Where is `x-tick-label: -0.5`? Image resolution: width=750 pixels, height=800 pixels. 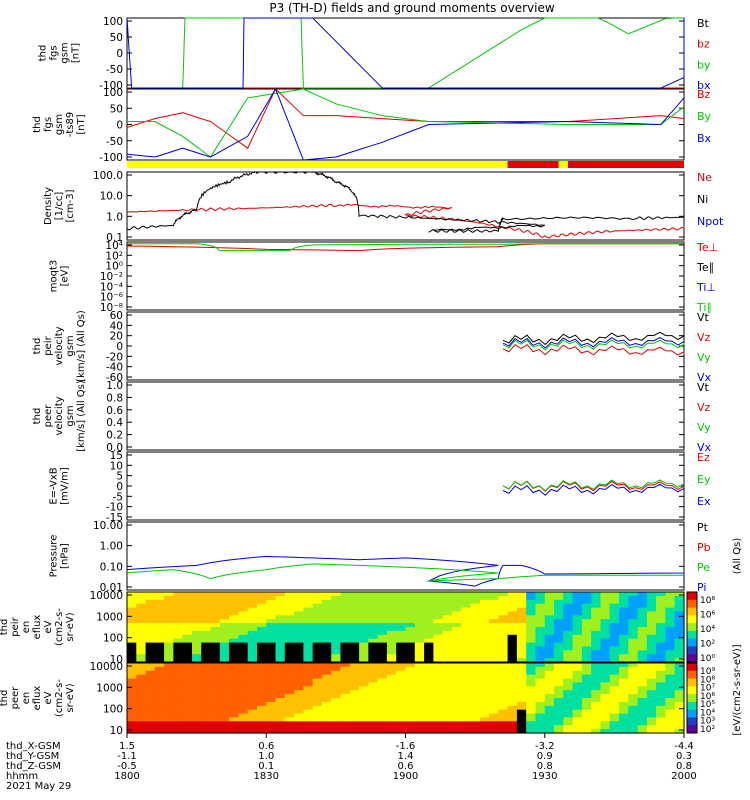 x-tick-label: -0.5 is located at coordinates (127, 766).